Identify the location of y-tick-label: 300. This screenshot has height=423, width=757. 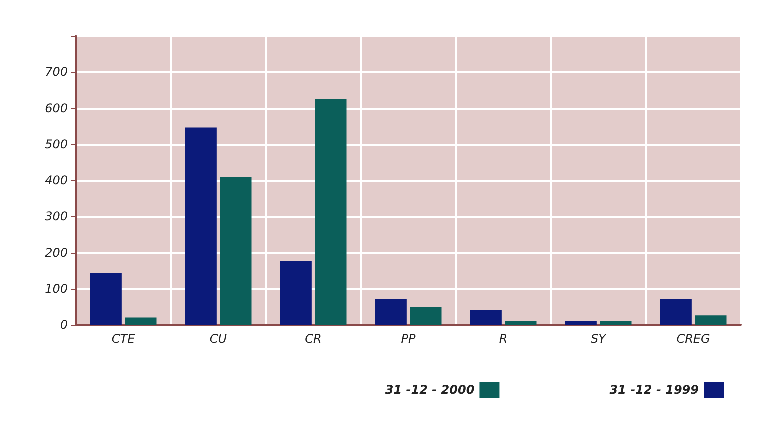
(56, 217).